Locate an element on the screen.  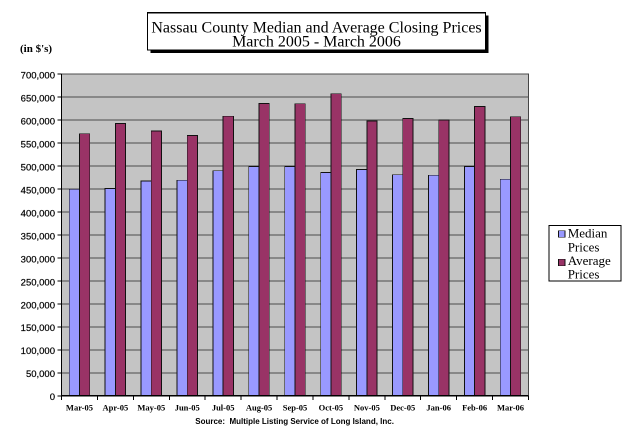
svg-text: 150,000 is located at coordinates (38, 328).